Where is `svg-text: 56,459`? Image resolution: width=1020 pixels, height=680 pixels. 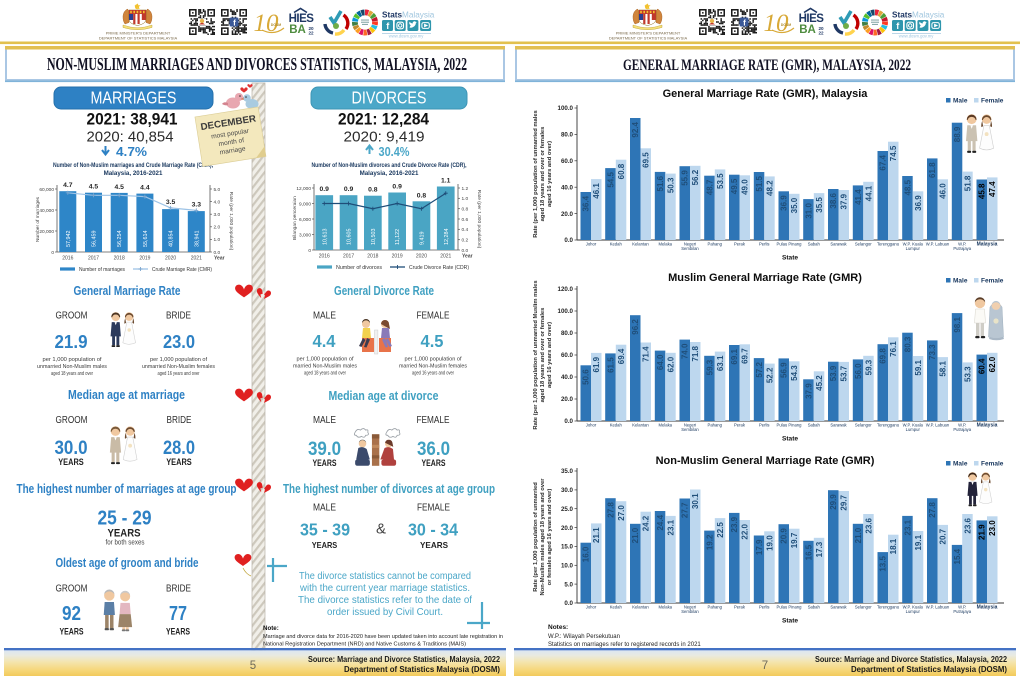
svg-text: 56,459 is located at coordinates (95, 239).